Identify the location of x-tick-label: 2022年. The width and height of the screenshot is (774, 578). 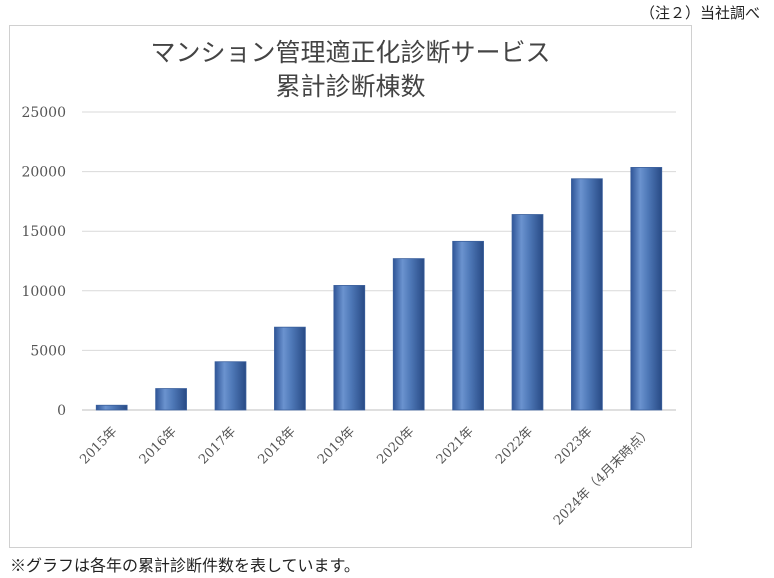
(514, 445).